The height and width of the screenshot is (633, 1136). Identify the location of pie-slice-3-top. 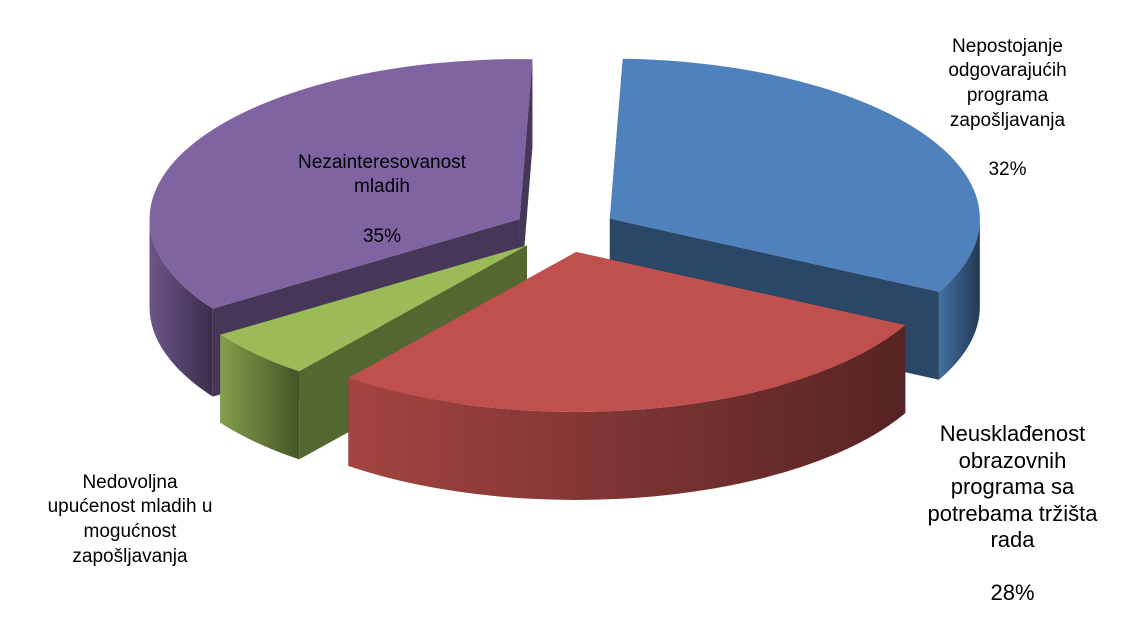
(341, 184).